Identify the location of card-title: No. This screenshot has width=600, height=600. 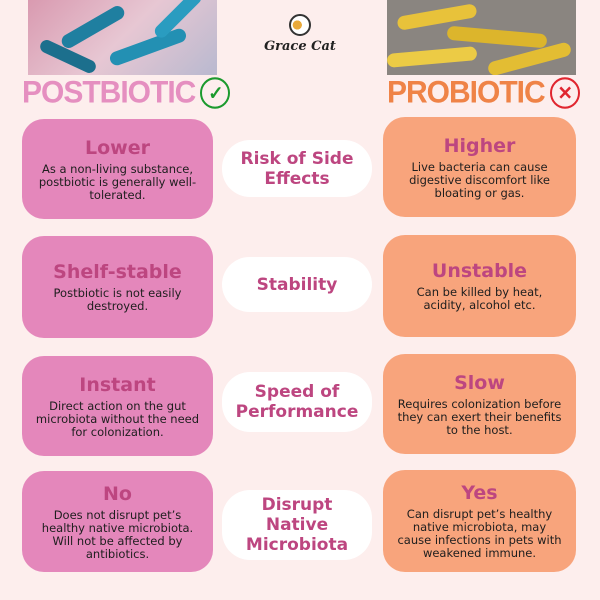
(117, 493).